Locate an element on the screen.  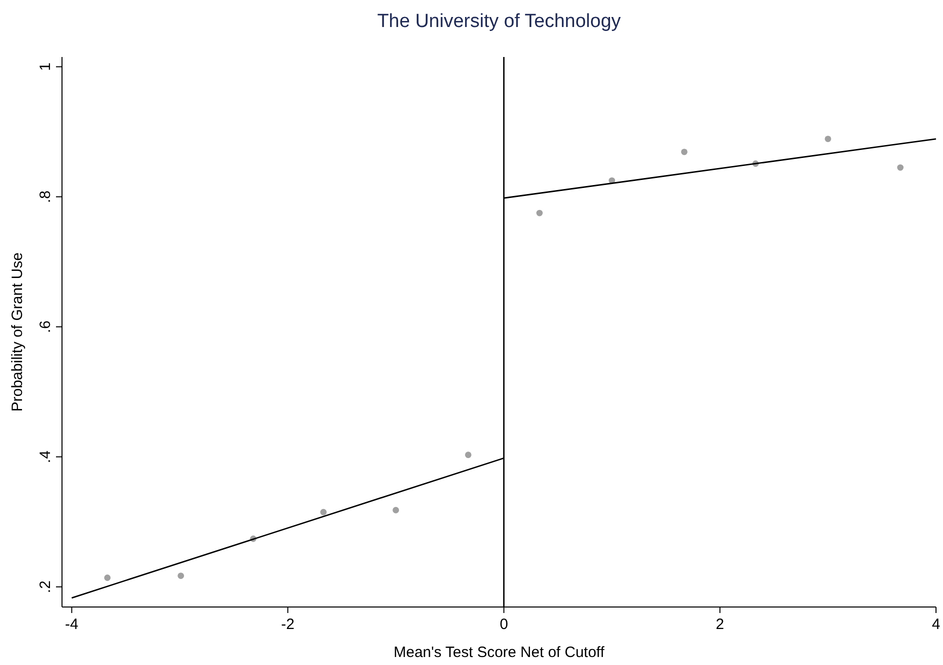
y-tick-label: .6 is located at coordinates (45, 327).